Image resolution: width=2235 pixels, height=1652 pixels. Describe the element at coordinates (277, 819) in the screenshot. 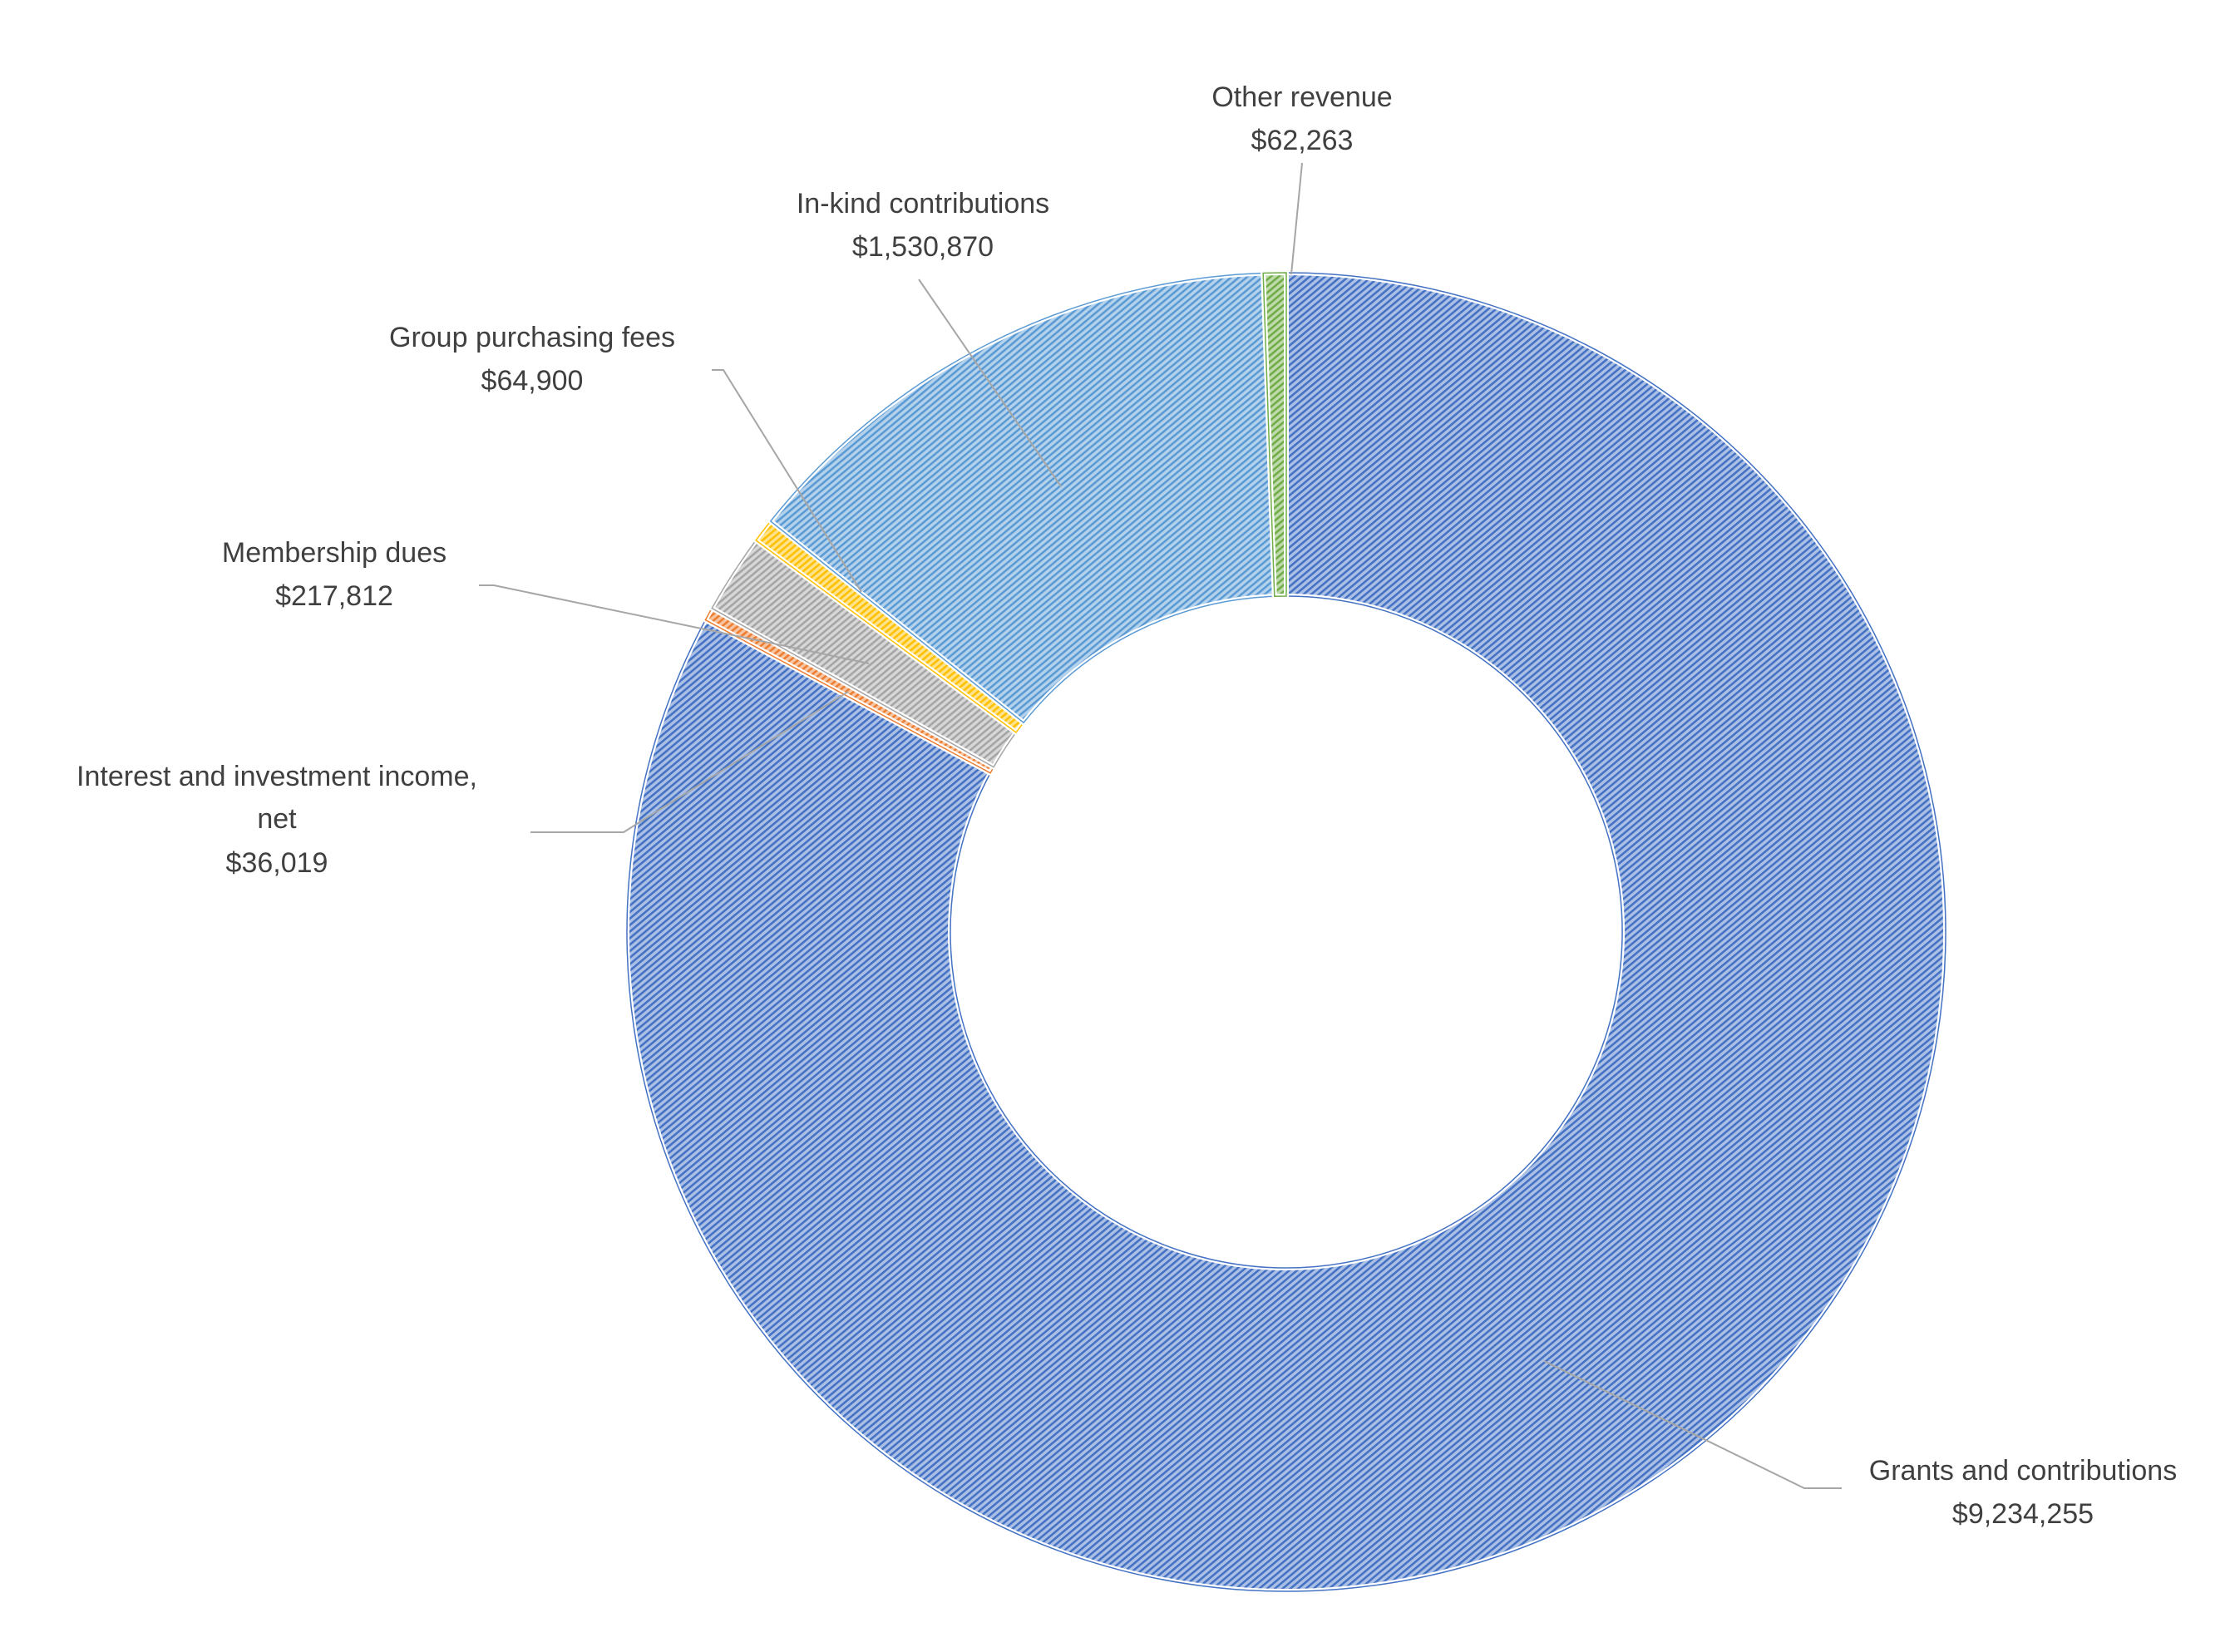

I see `data-label-category: net` at that location.